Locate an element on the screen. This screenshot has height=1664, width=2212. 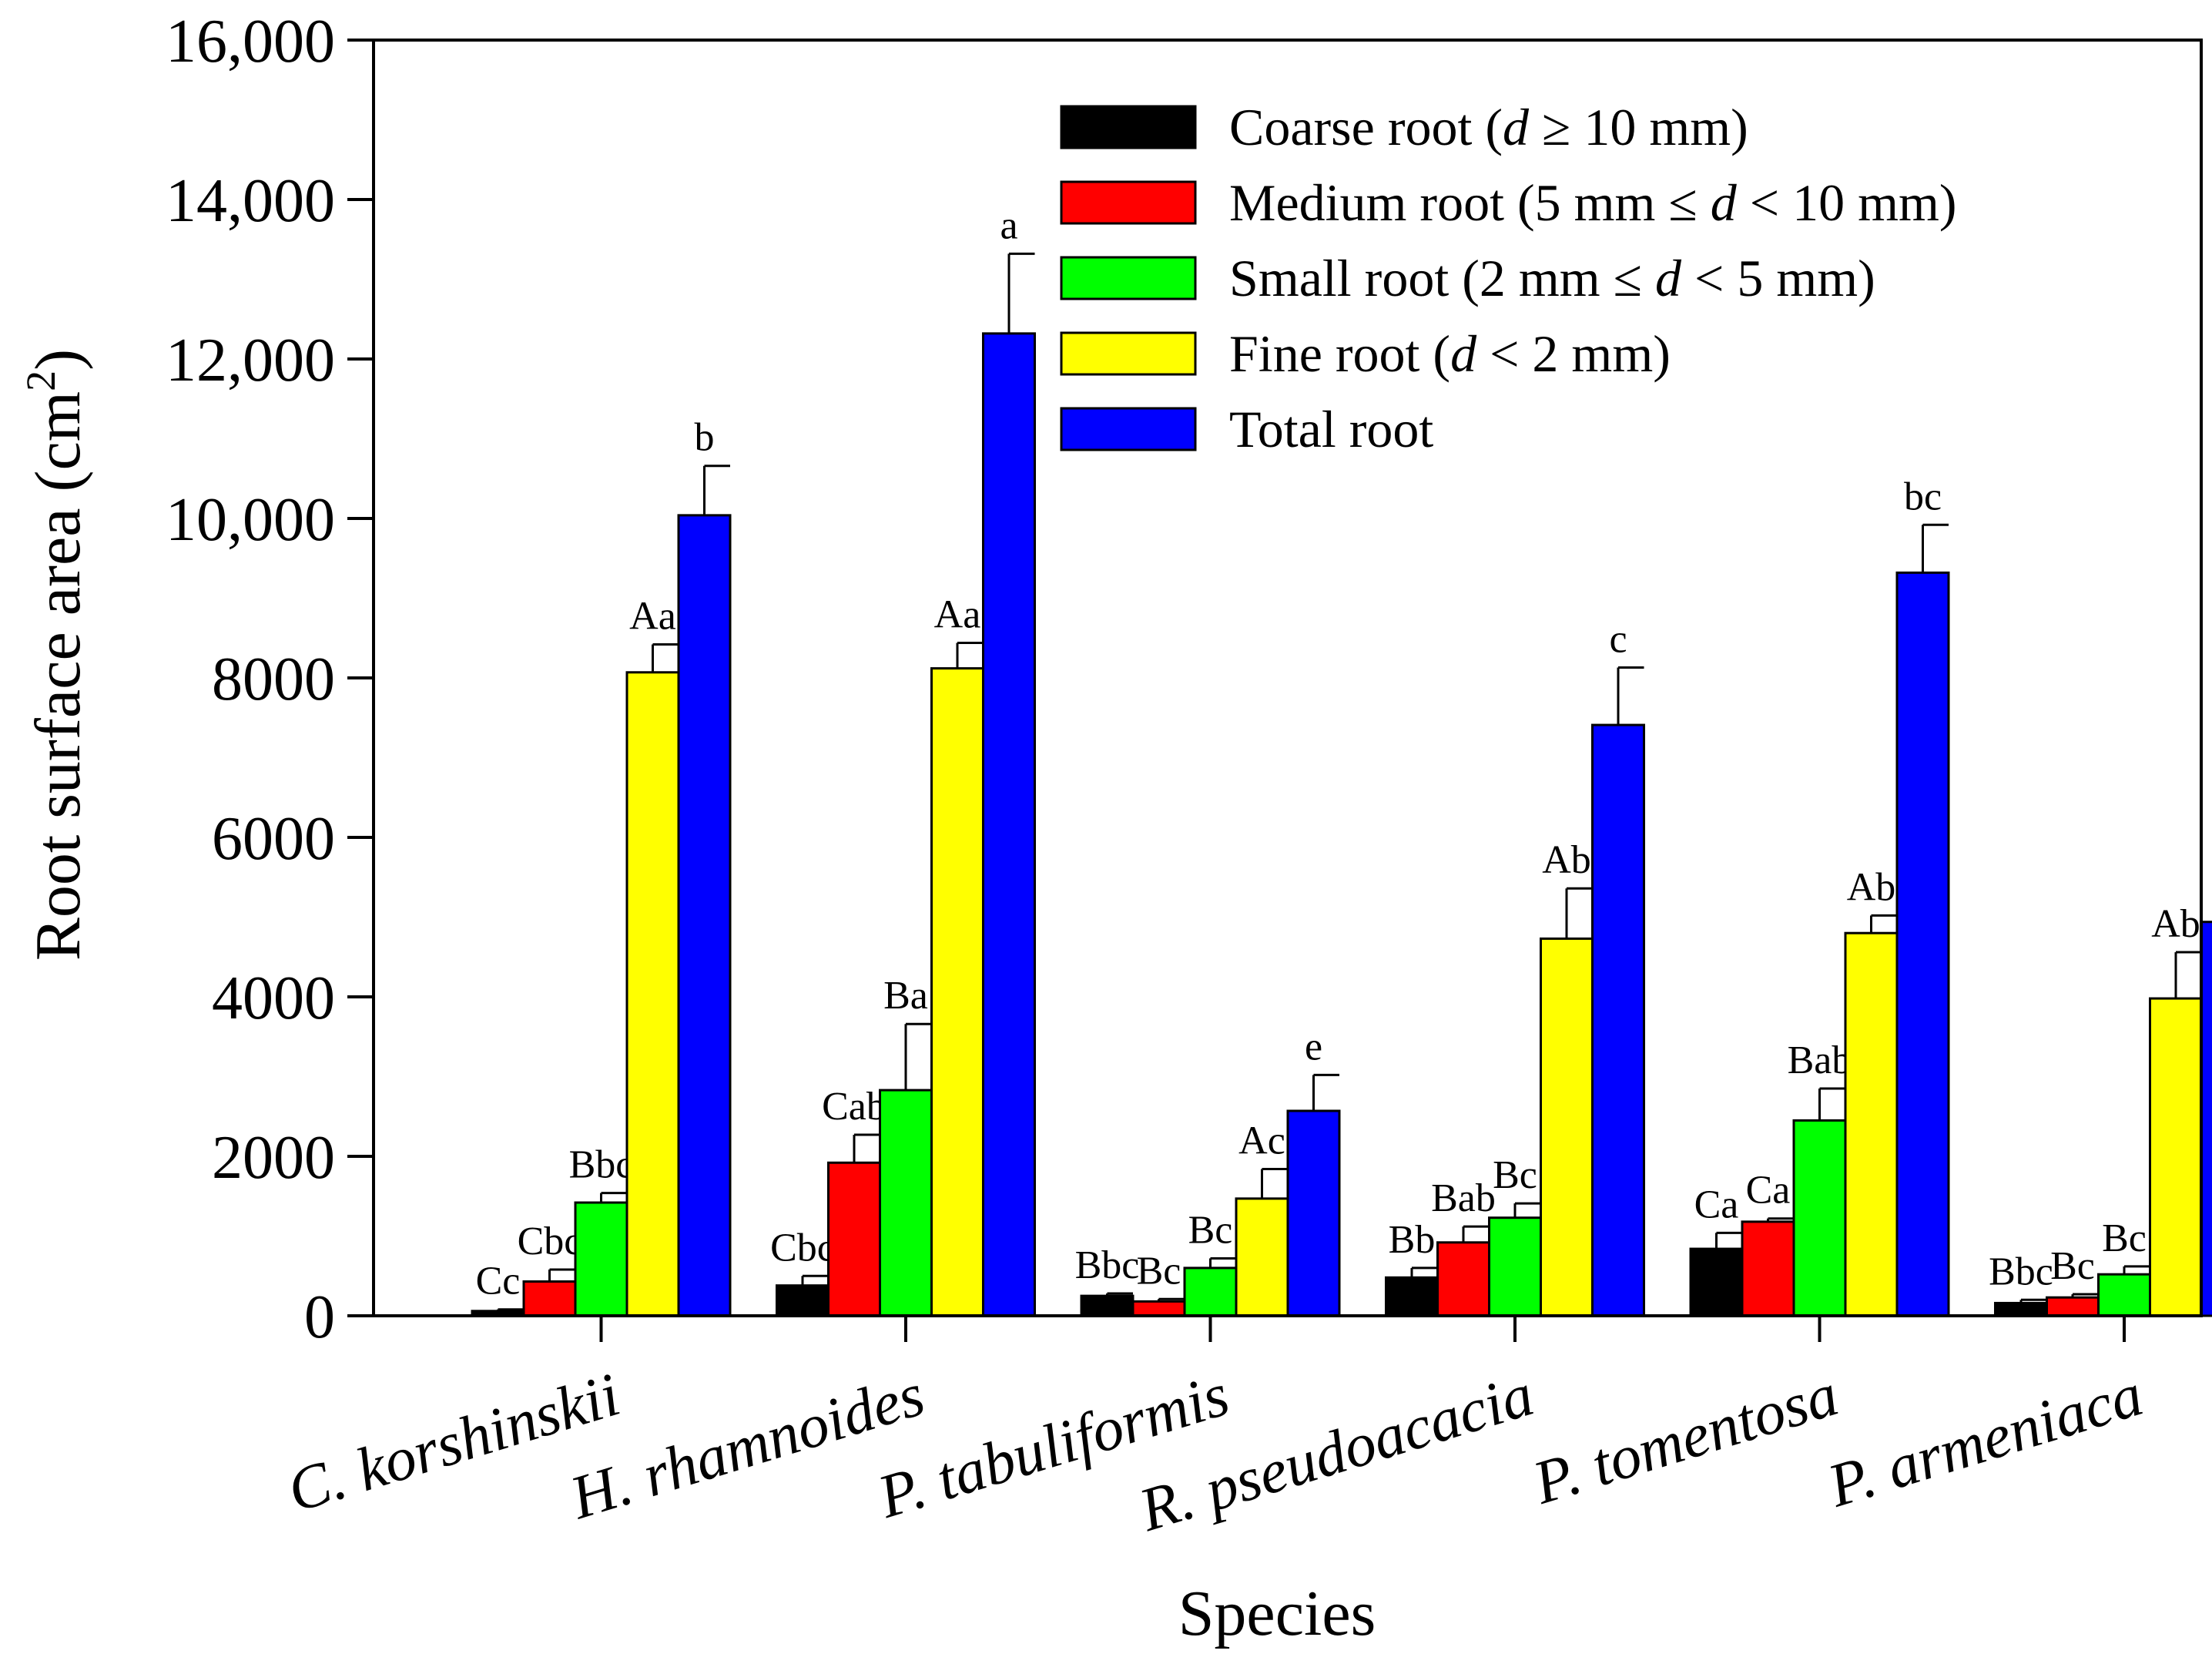
significance-label: Cab is located at coordinates (854, 1107).